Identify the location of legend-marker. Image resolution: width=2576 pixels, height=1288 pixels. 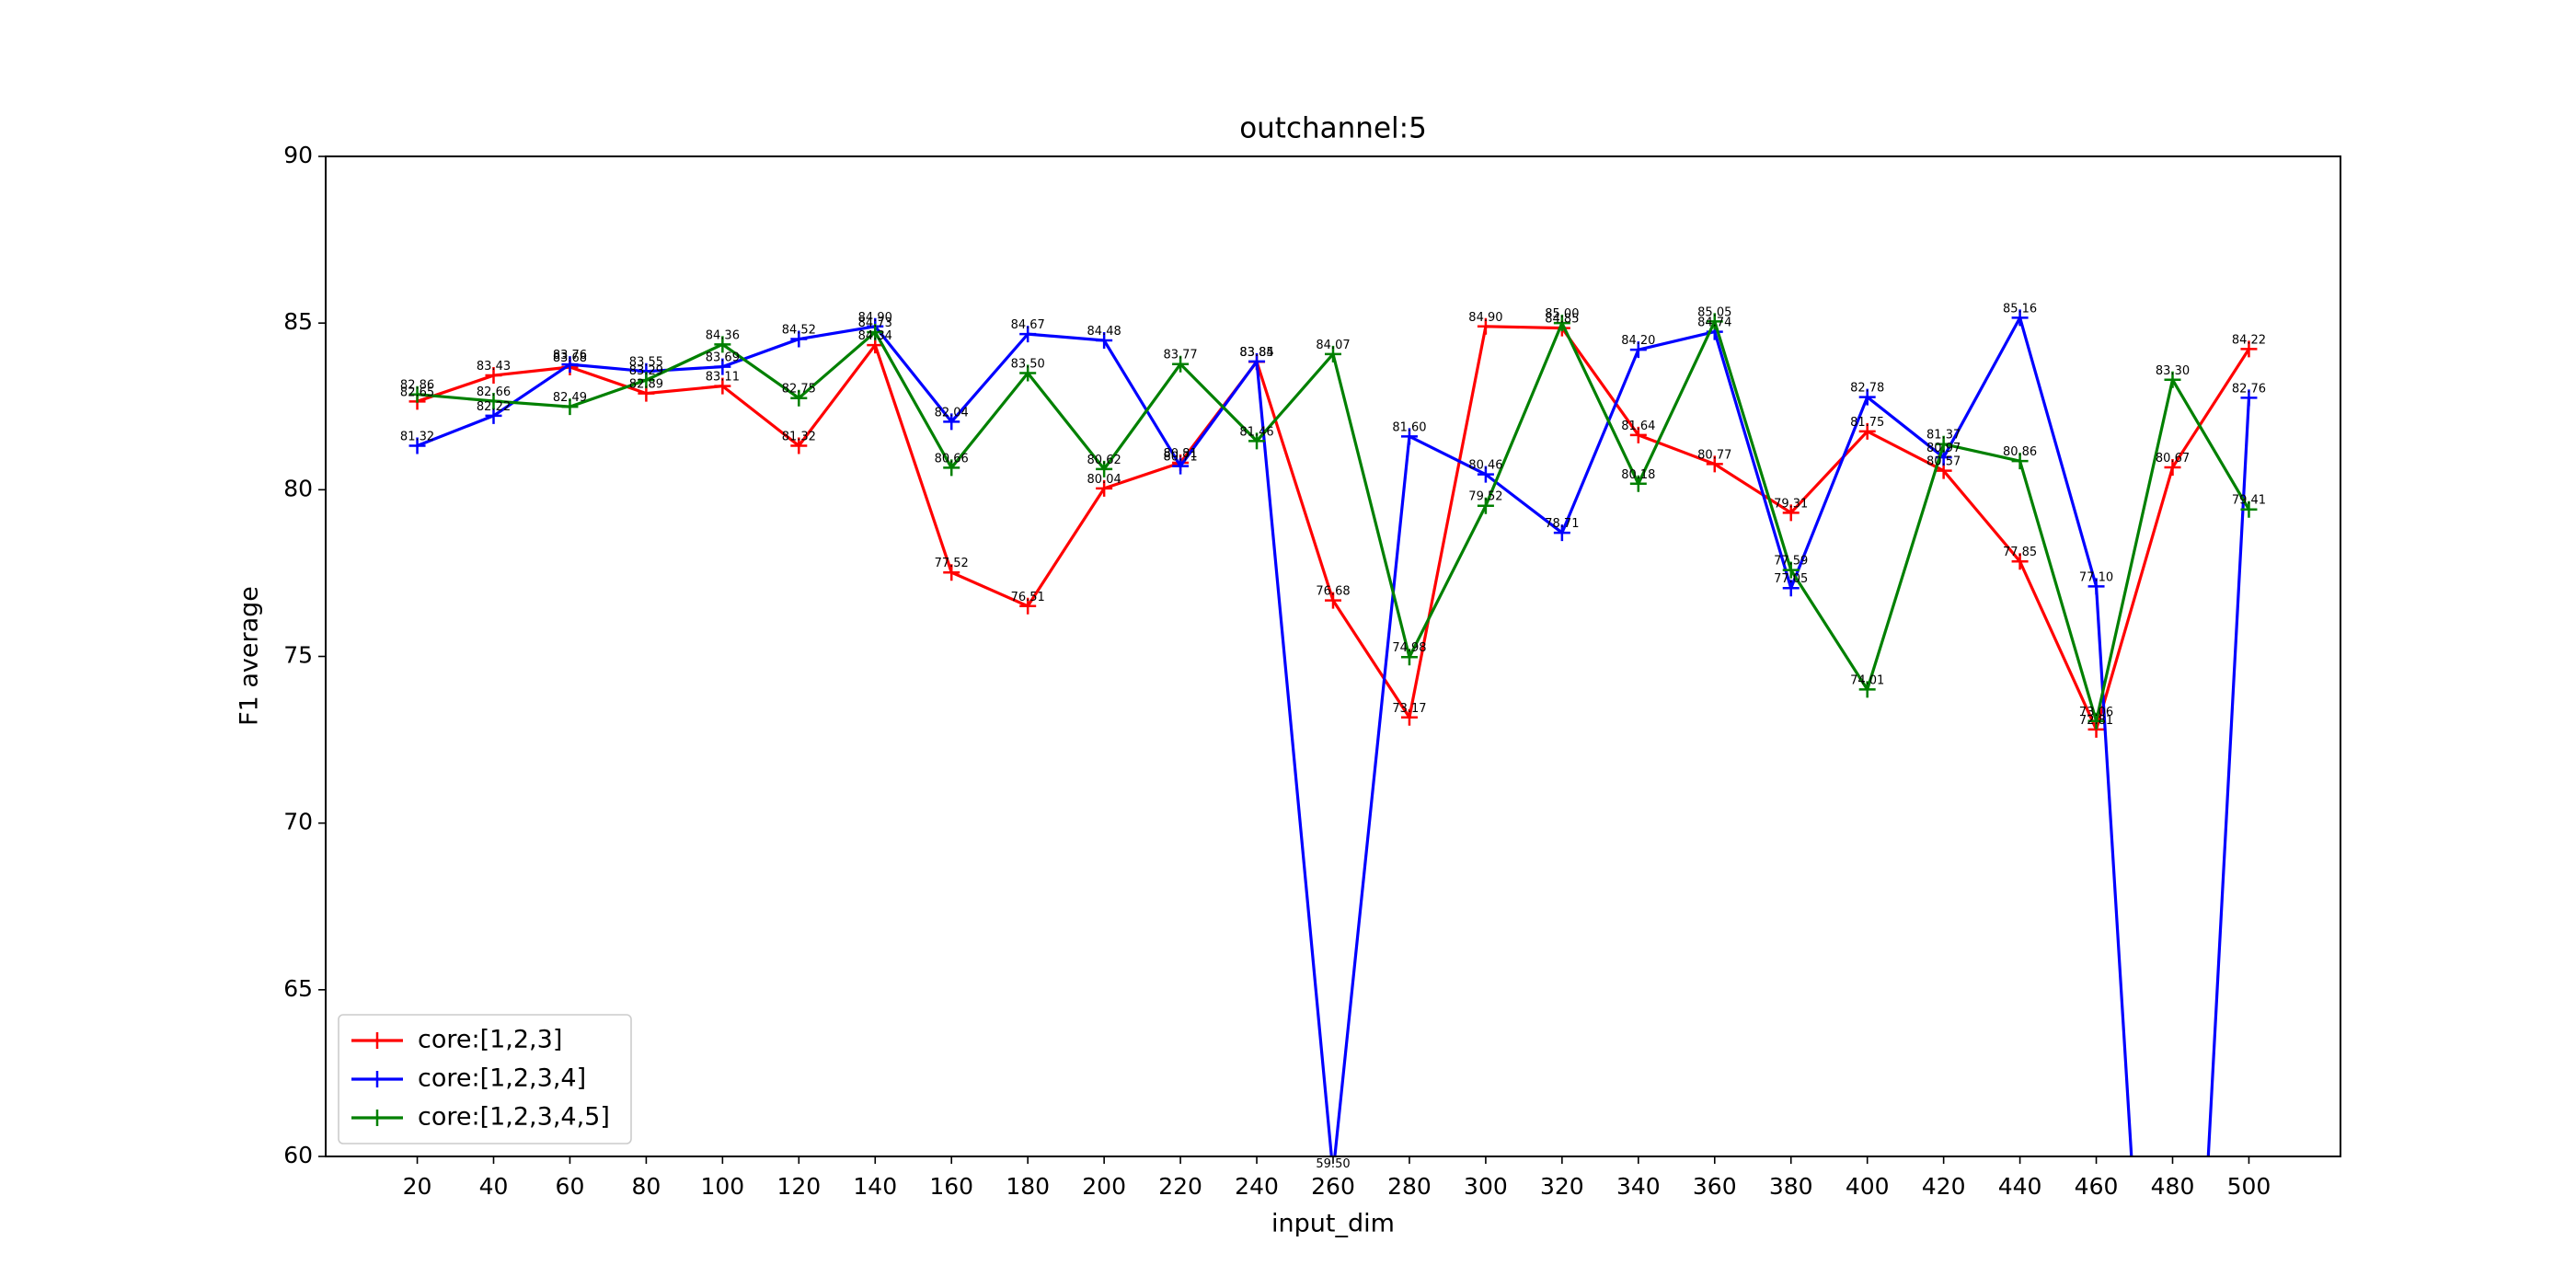
(377, 1079).